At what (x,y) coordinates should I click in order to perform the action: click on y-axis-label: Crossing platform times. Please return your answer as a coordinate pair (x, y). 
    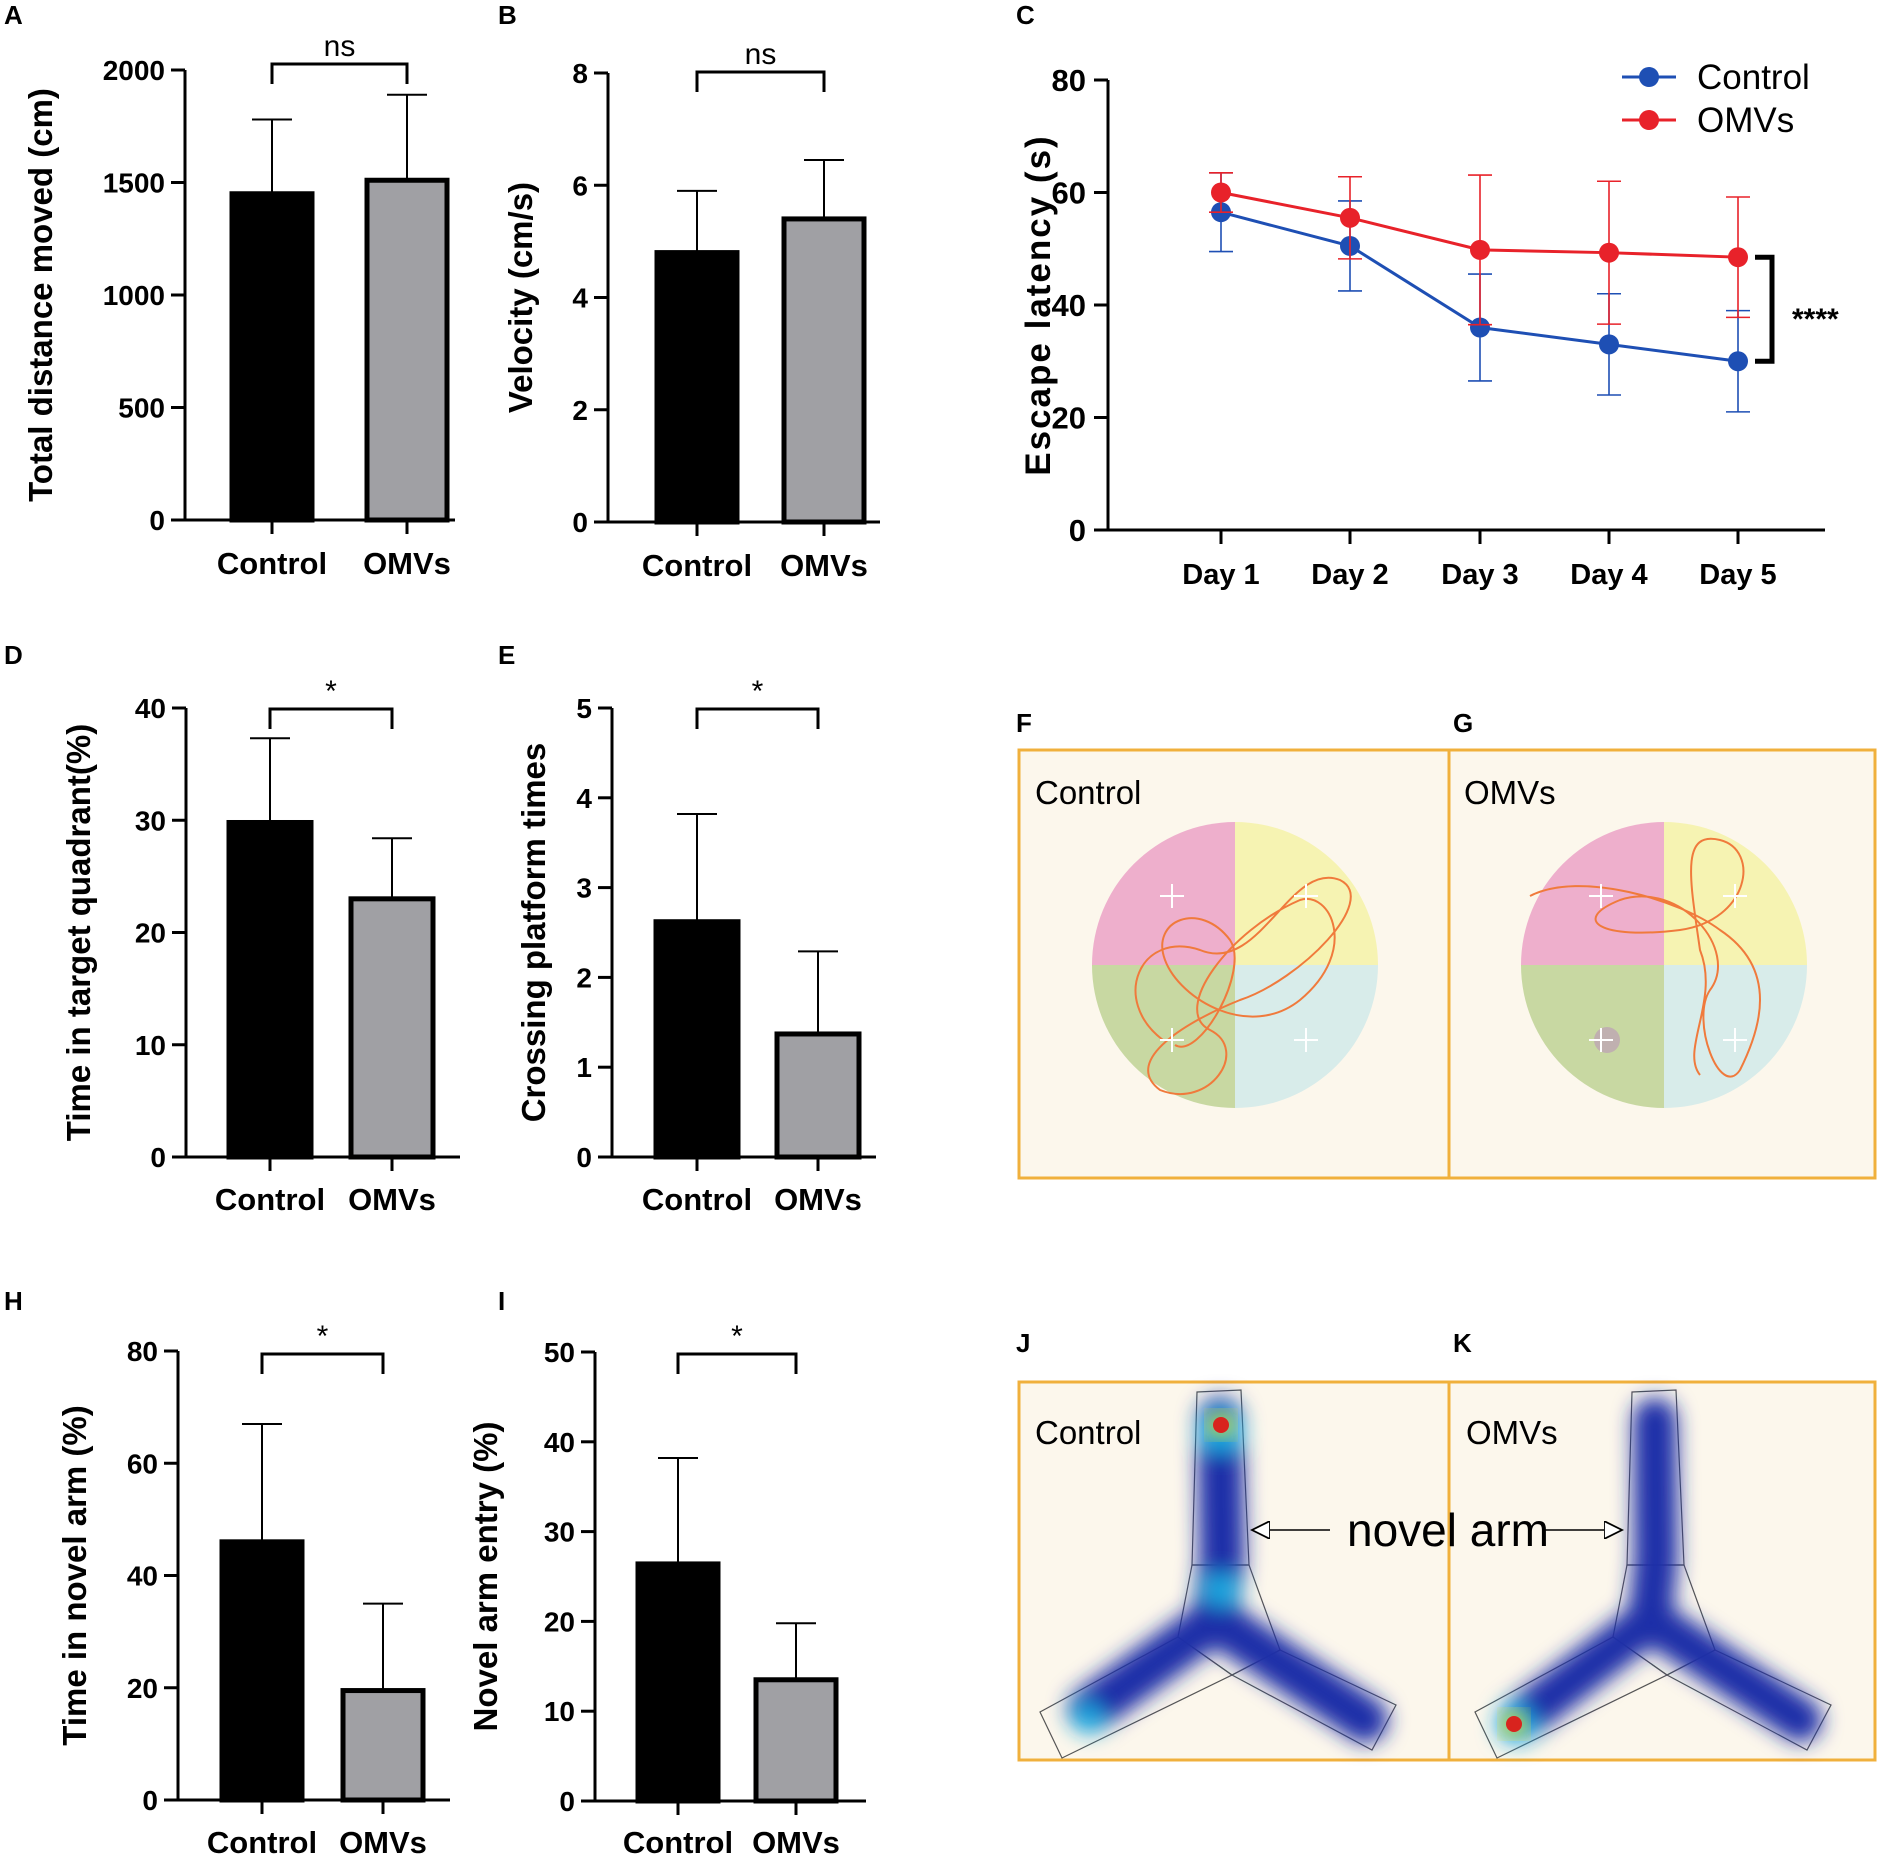
    Looking at the image, I should click on (533, 933).